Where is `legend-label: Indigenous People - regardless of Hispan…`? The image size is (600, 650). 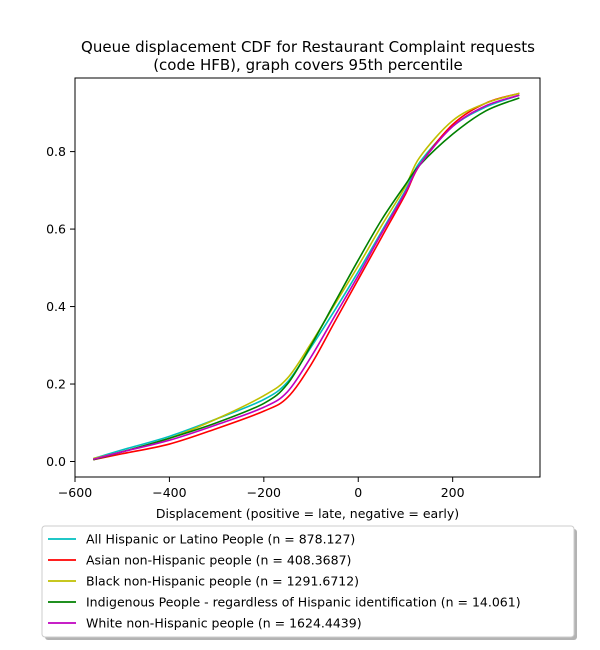 legend-label: Indigenous People - regardless of Hispan… is located at coordinates (303, 602).